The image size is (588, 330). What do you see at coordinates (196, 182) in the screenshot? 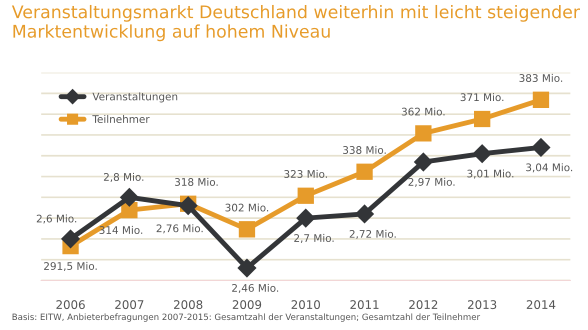
I see `data-label: 318 Mio.` at bounding box center [196, 182].